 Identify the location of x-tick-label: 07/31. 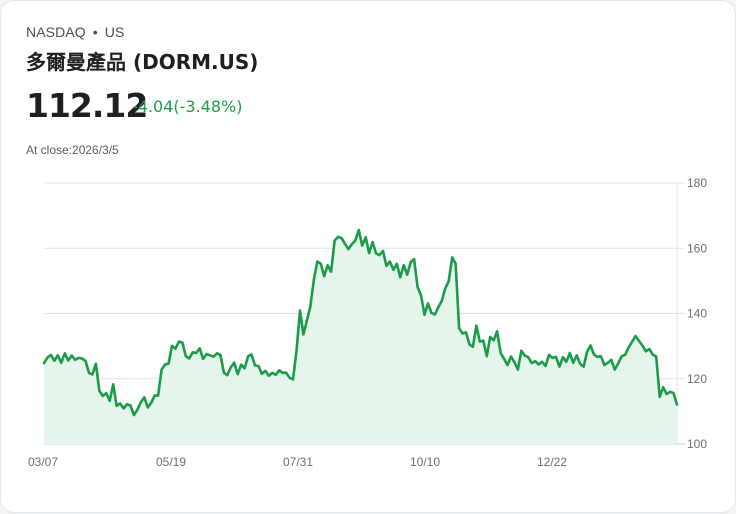
(298, 462).